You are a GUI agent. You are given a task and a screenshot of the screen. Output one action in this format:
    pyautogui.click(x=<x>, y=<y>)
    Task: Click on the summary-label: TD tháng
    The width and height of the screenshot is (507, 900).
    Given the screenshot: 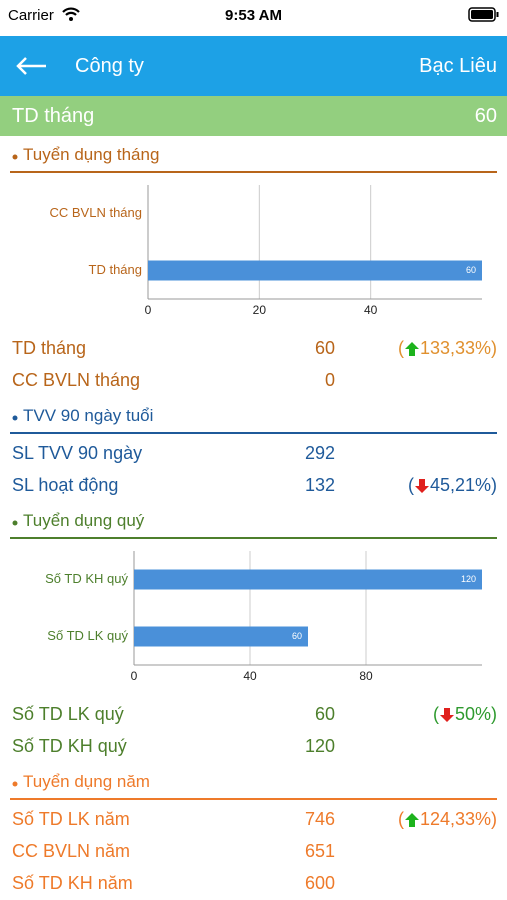 What is the action you would take?
    pyautogui.click(x=53, y=116)
    